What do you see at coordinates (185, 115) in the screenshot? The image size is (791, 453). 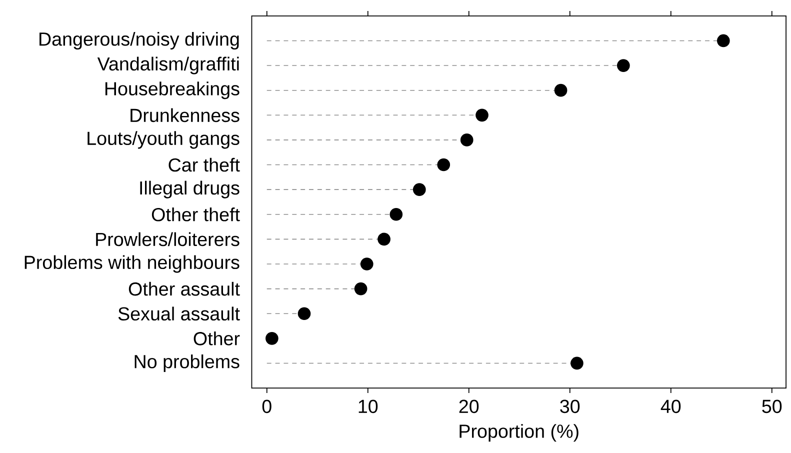 I see `y-tick-label: Drunkenness` at bounding box center [185, 115].